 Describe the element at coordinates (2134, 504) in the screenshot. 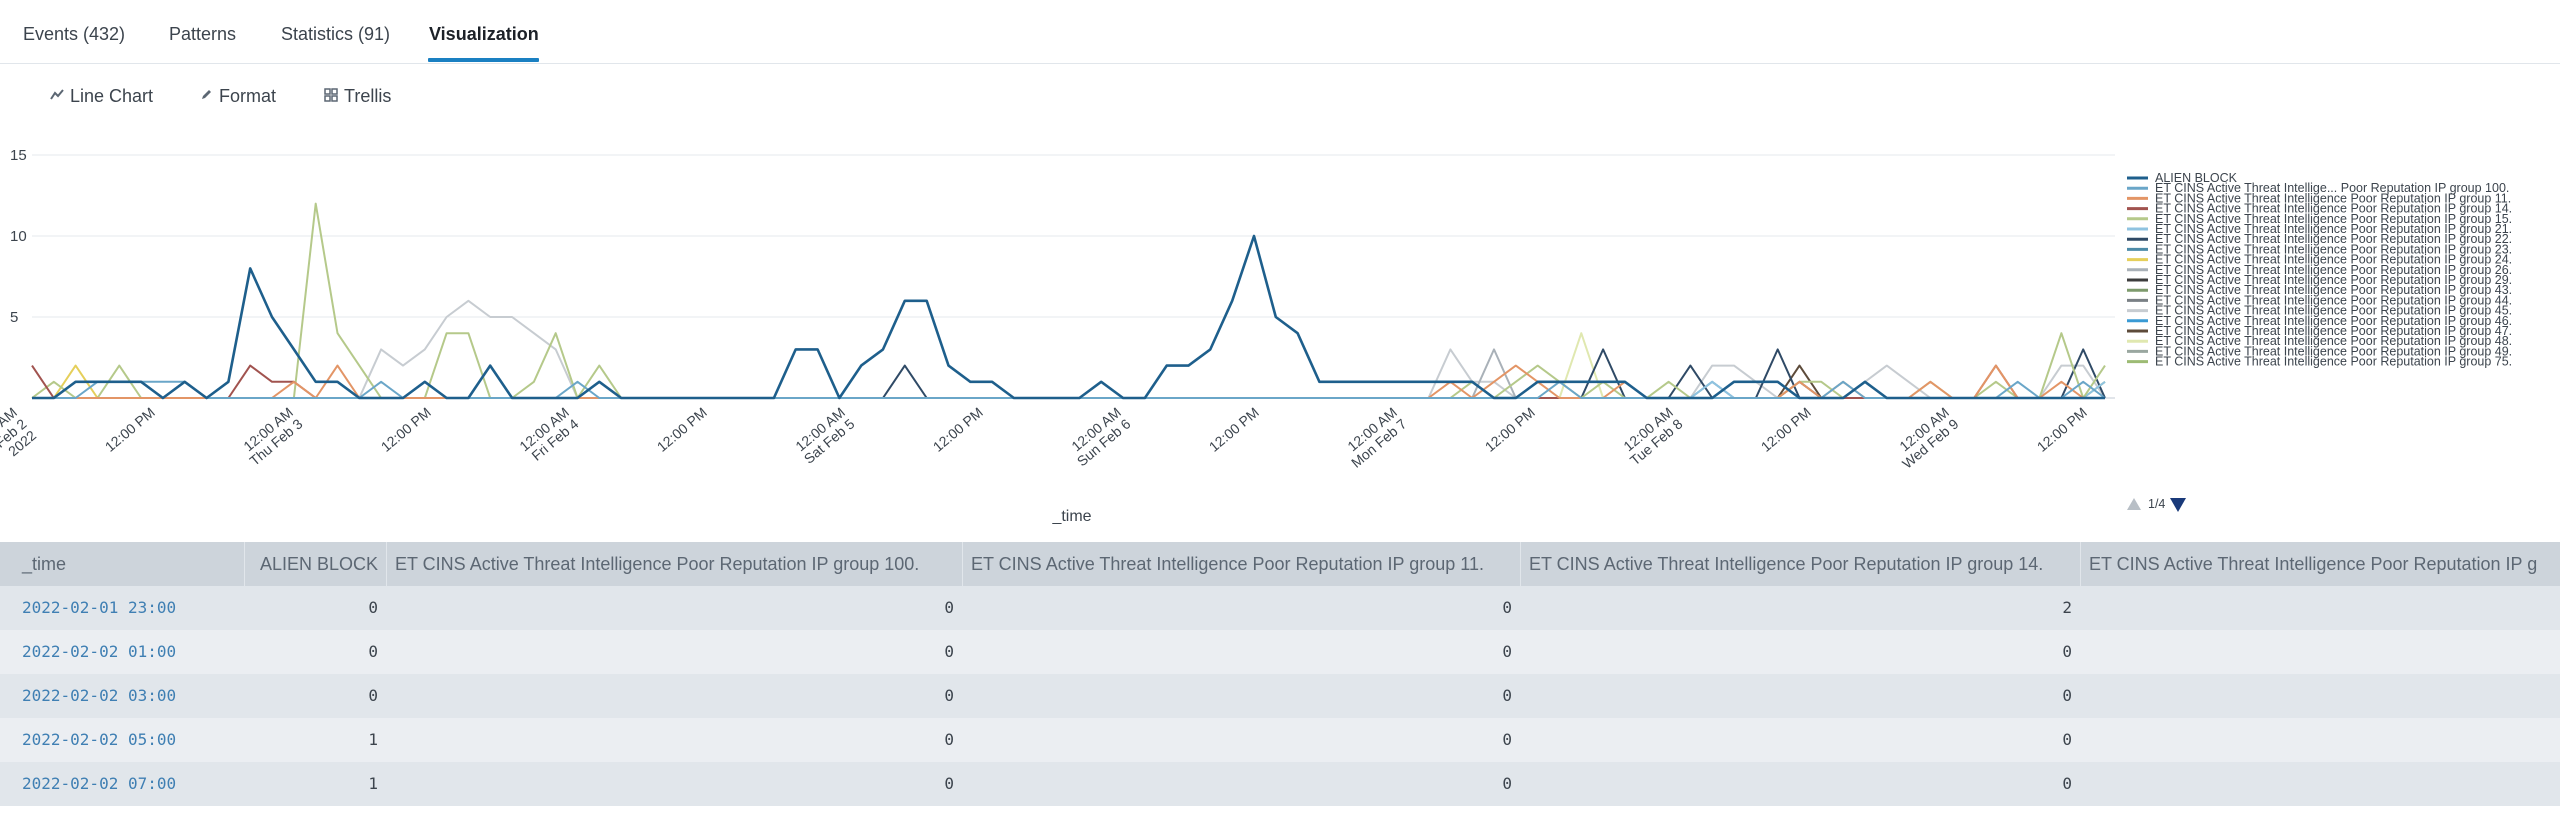

I see `triangle-up-icon` at that location.